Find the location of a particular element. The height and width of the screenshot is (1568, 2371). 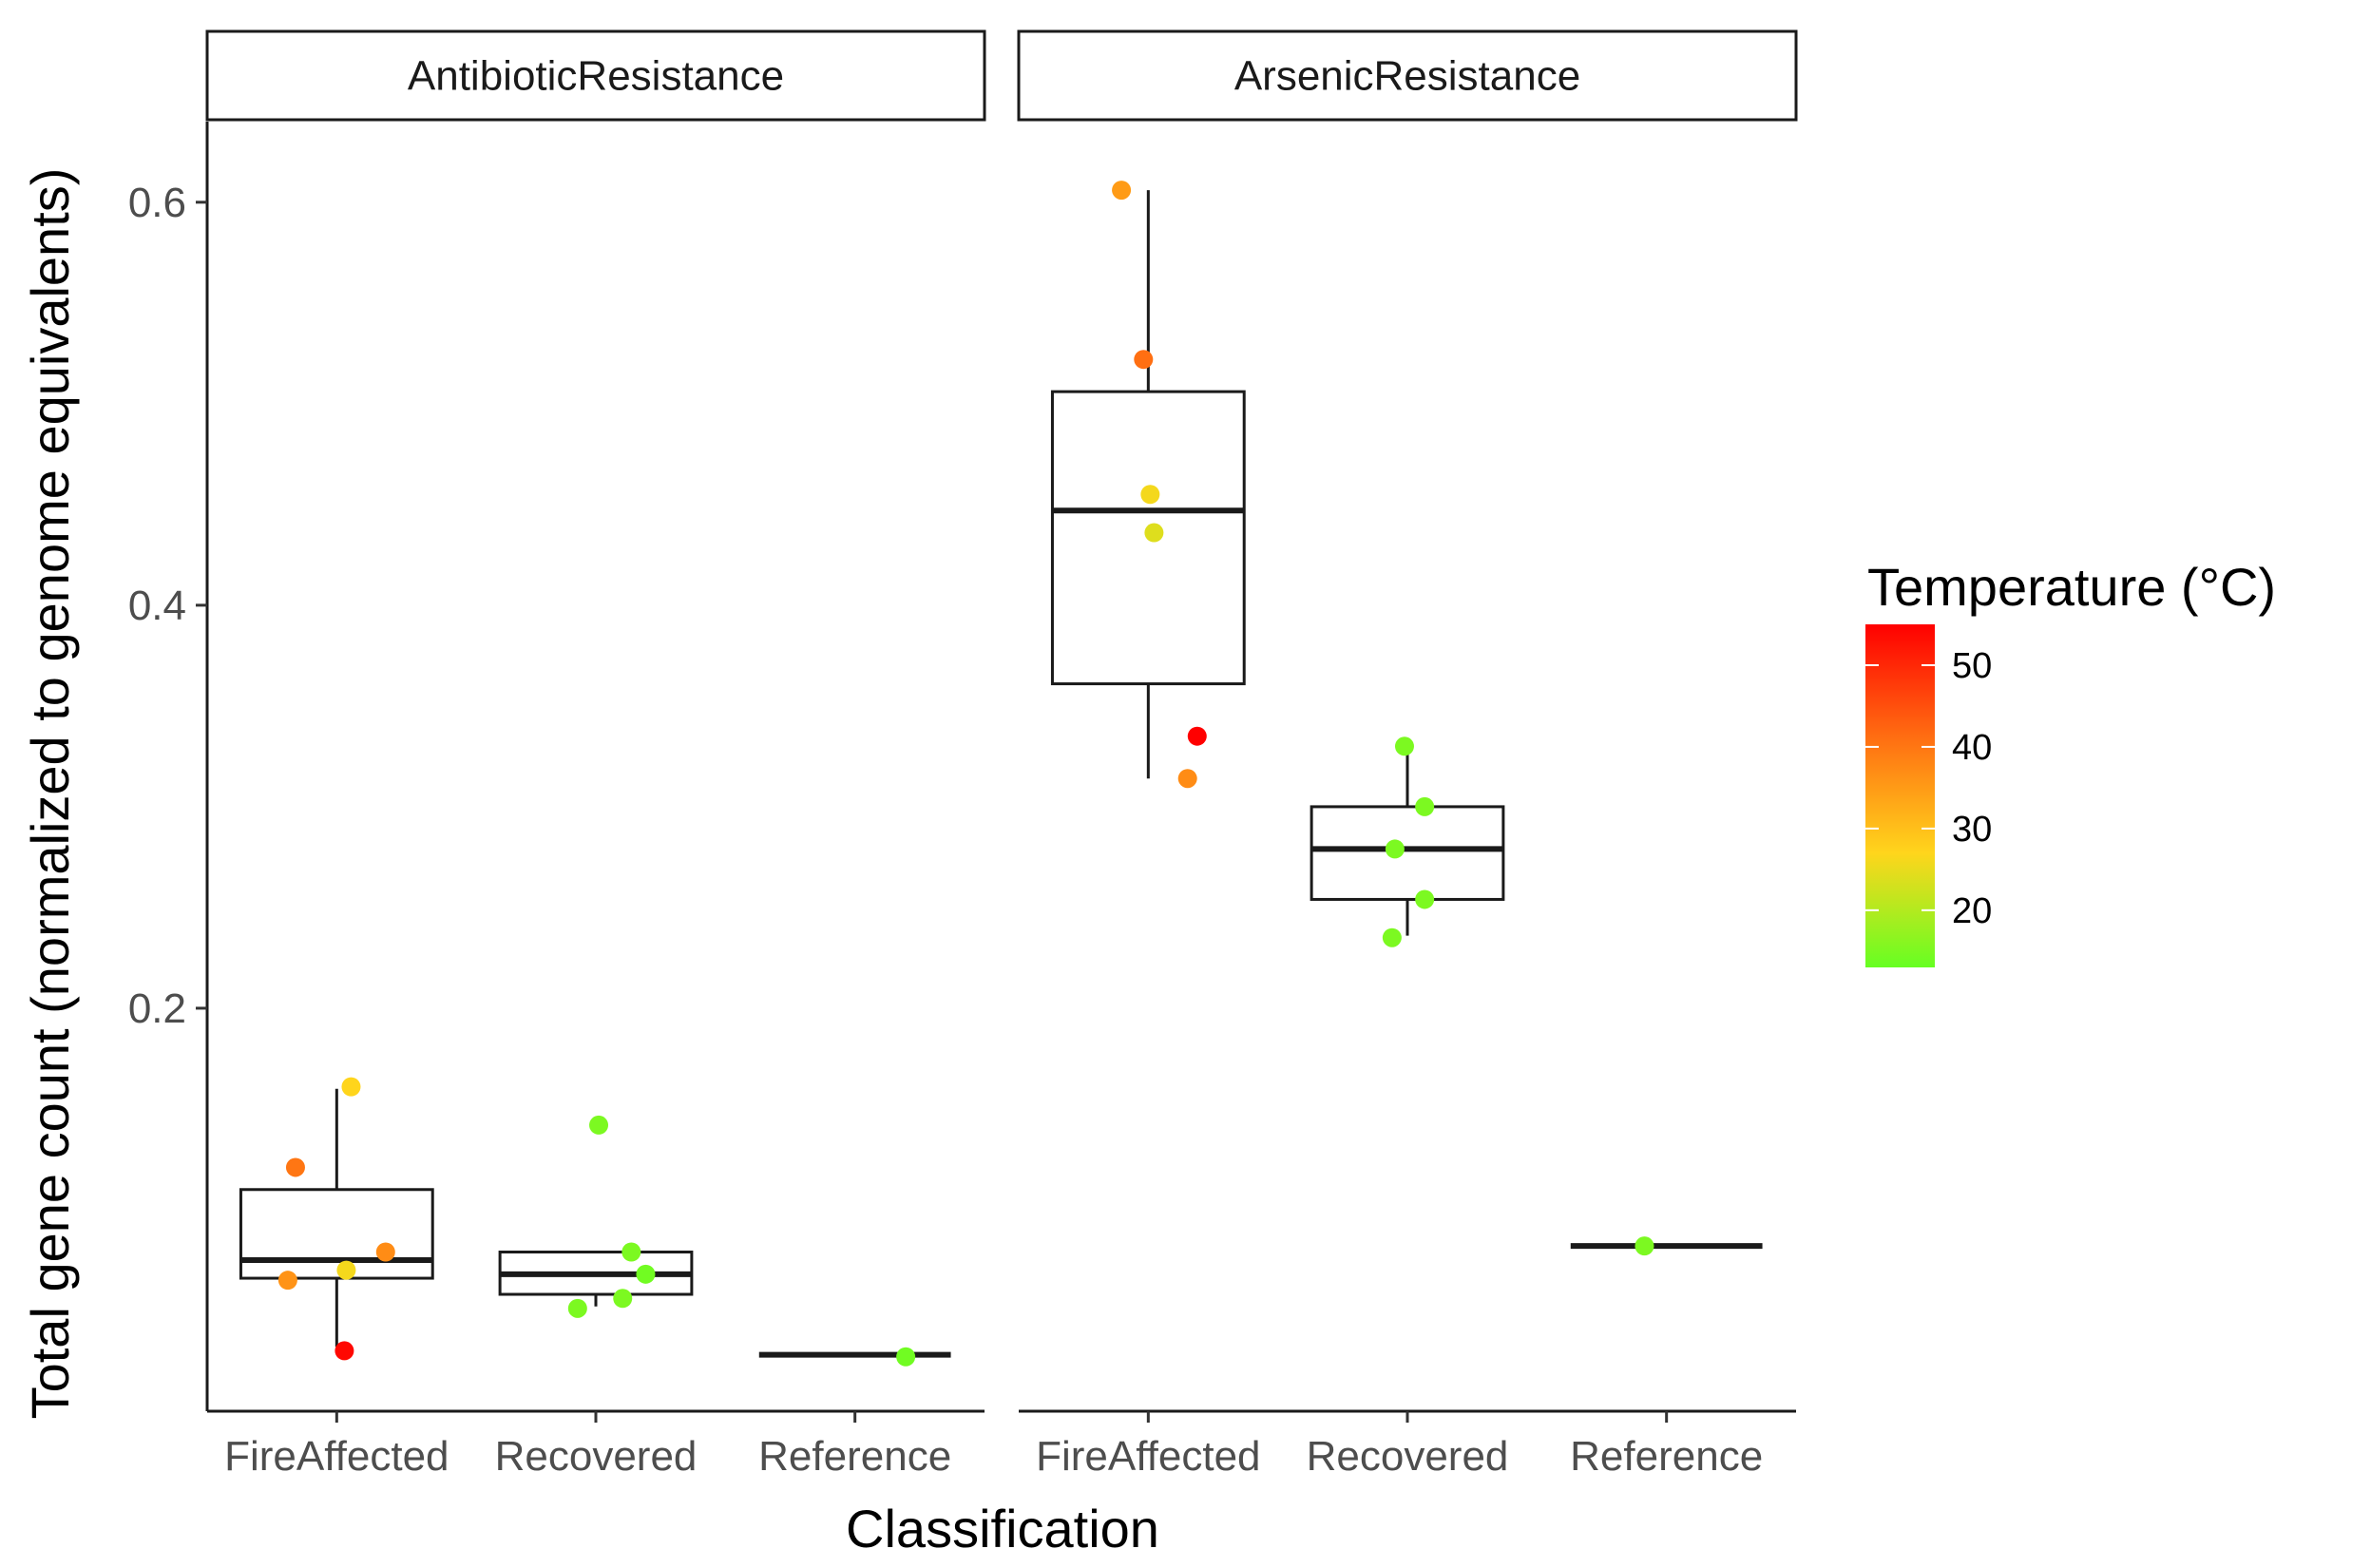

legend-tick-label: 30 is located at coordinates (1972, 830).